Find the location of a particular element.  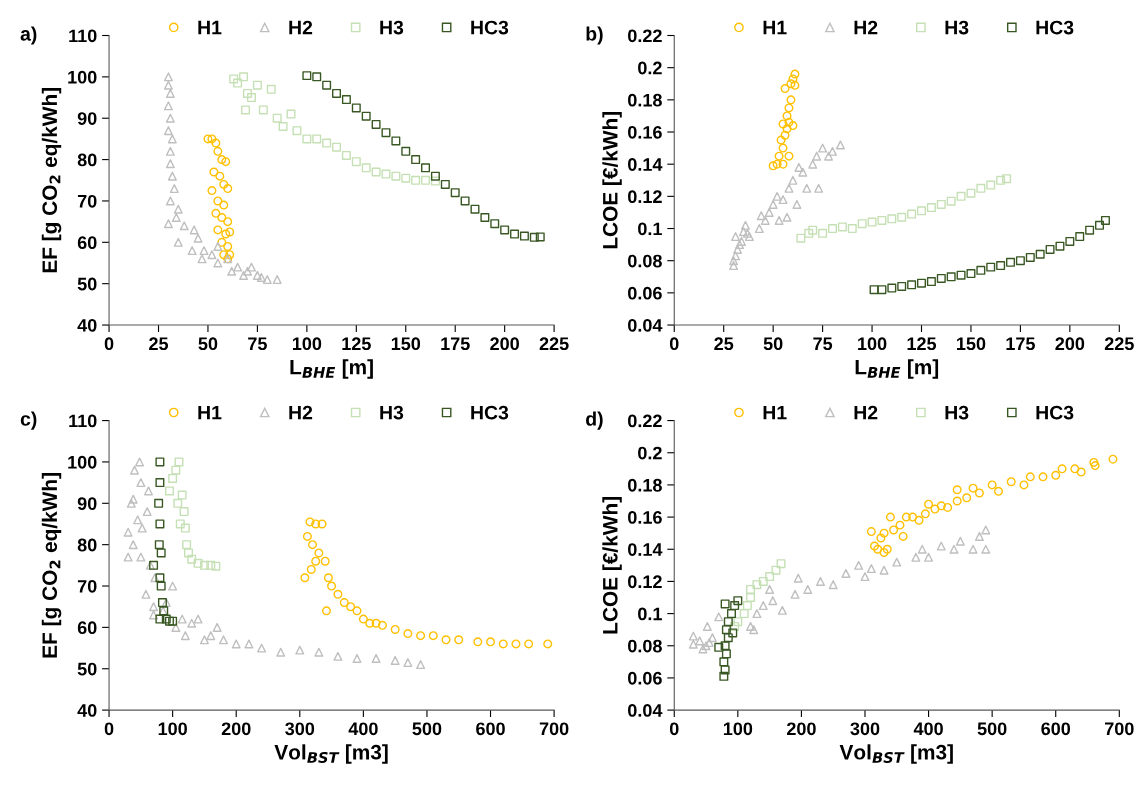

chart-title: a) is located at coordinates (28, 35).